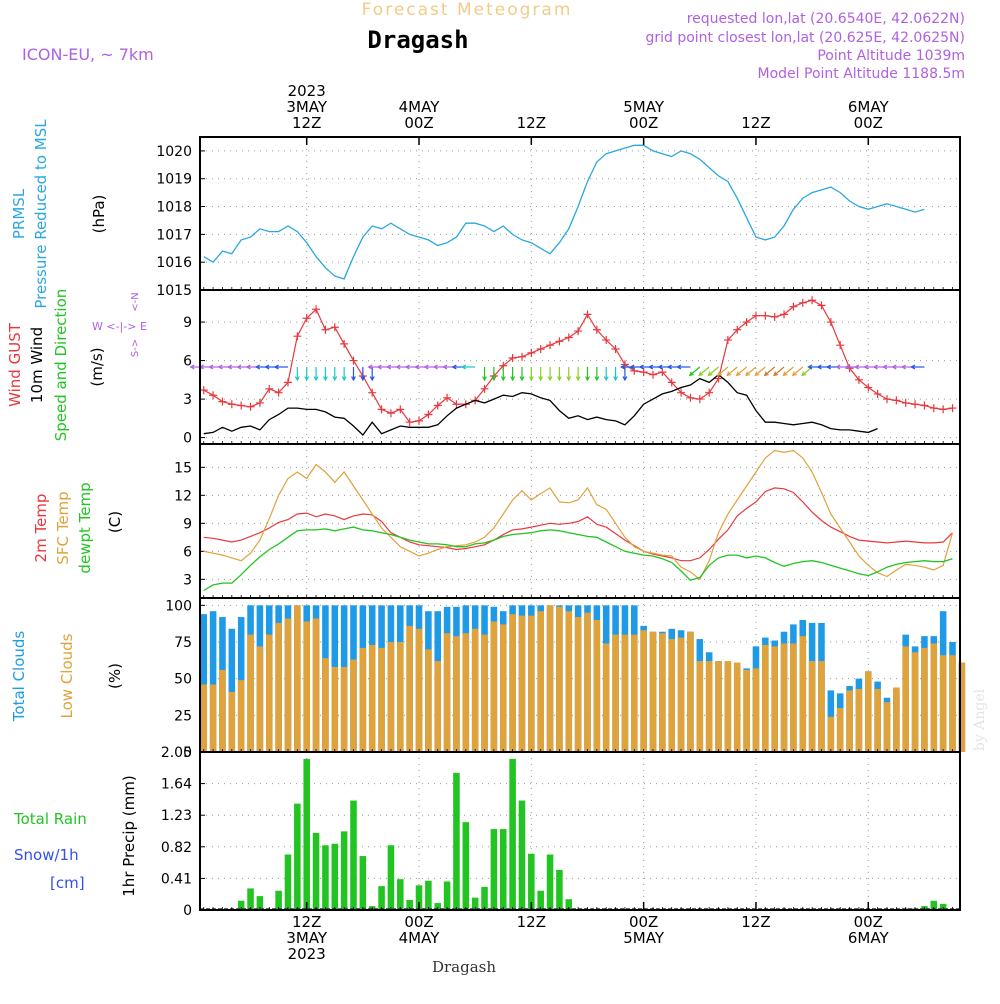 The height and width of the screenshot is (1004, 1000). I want to click on requested-coords: requested lon,lat (20.6540E, 42.0622N), so click(826, 19).